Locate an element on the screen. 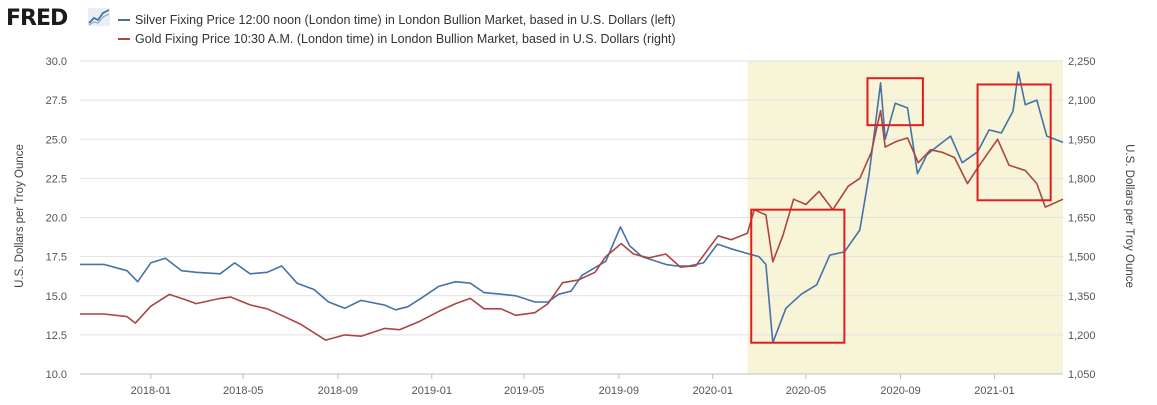  fred-logo: FRED is located at coordinates (37, 18).